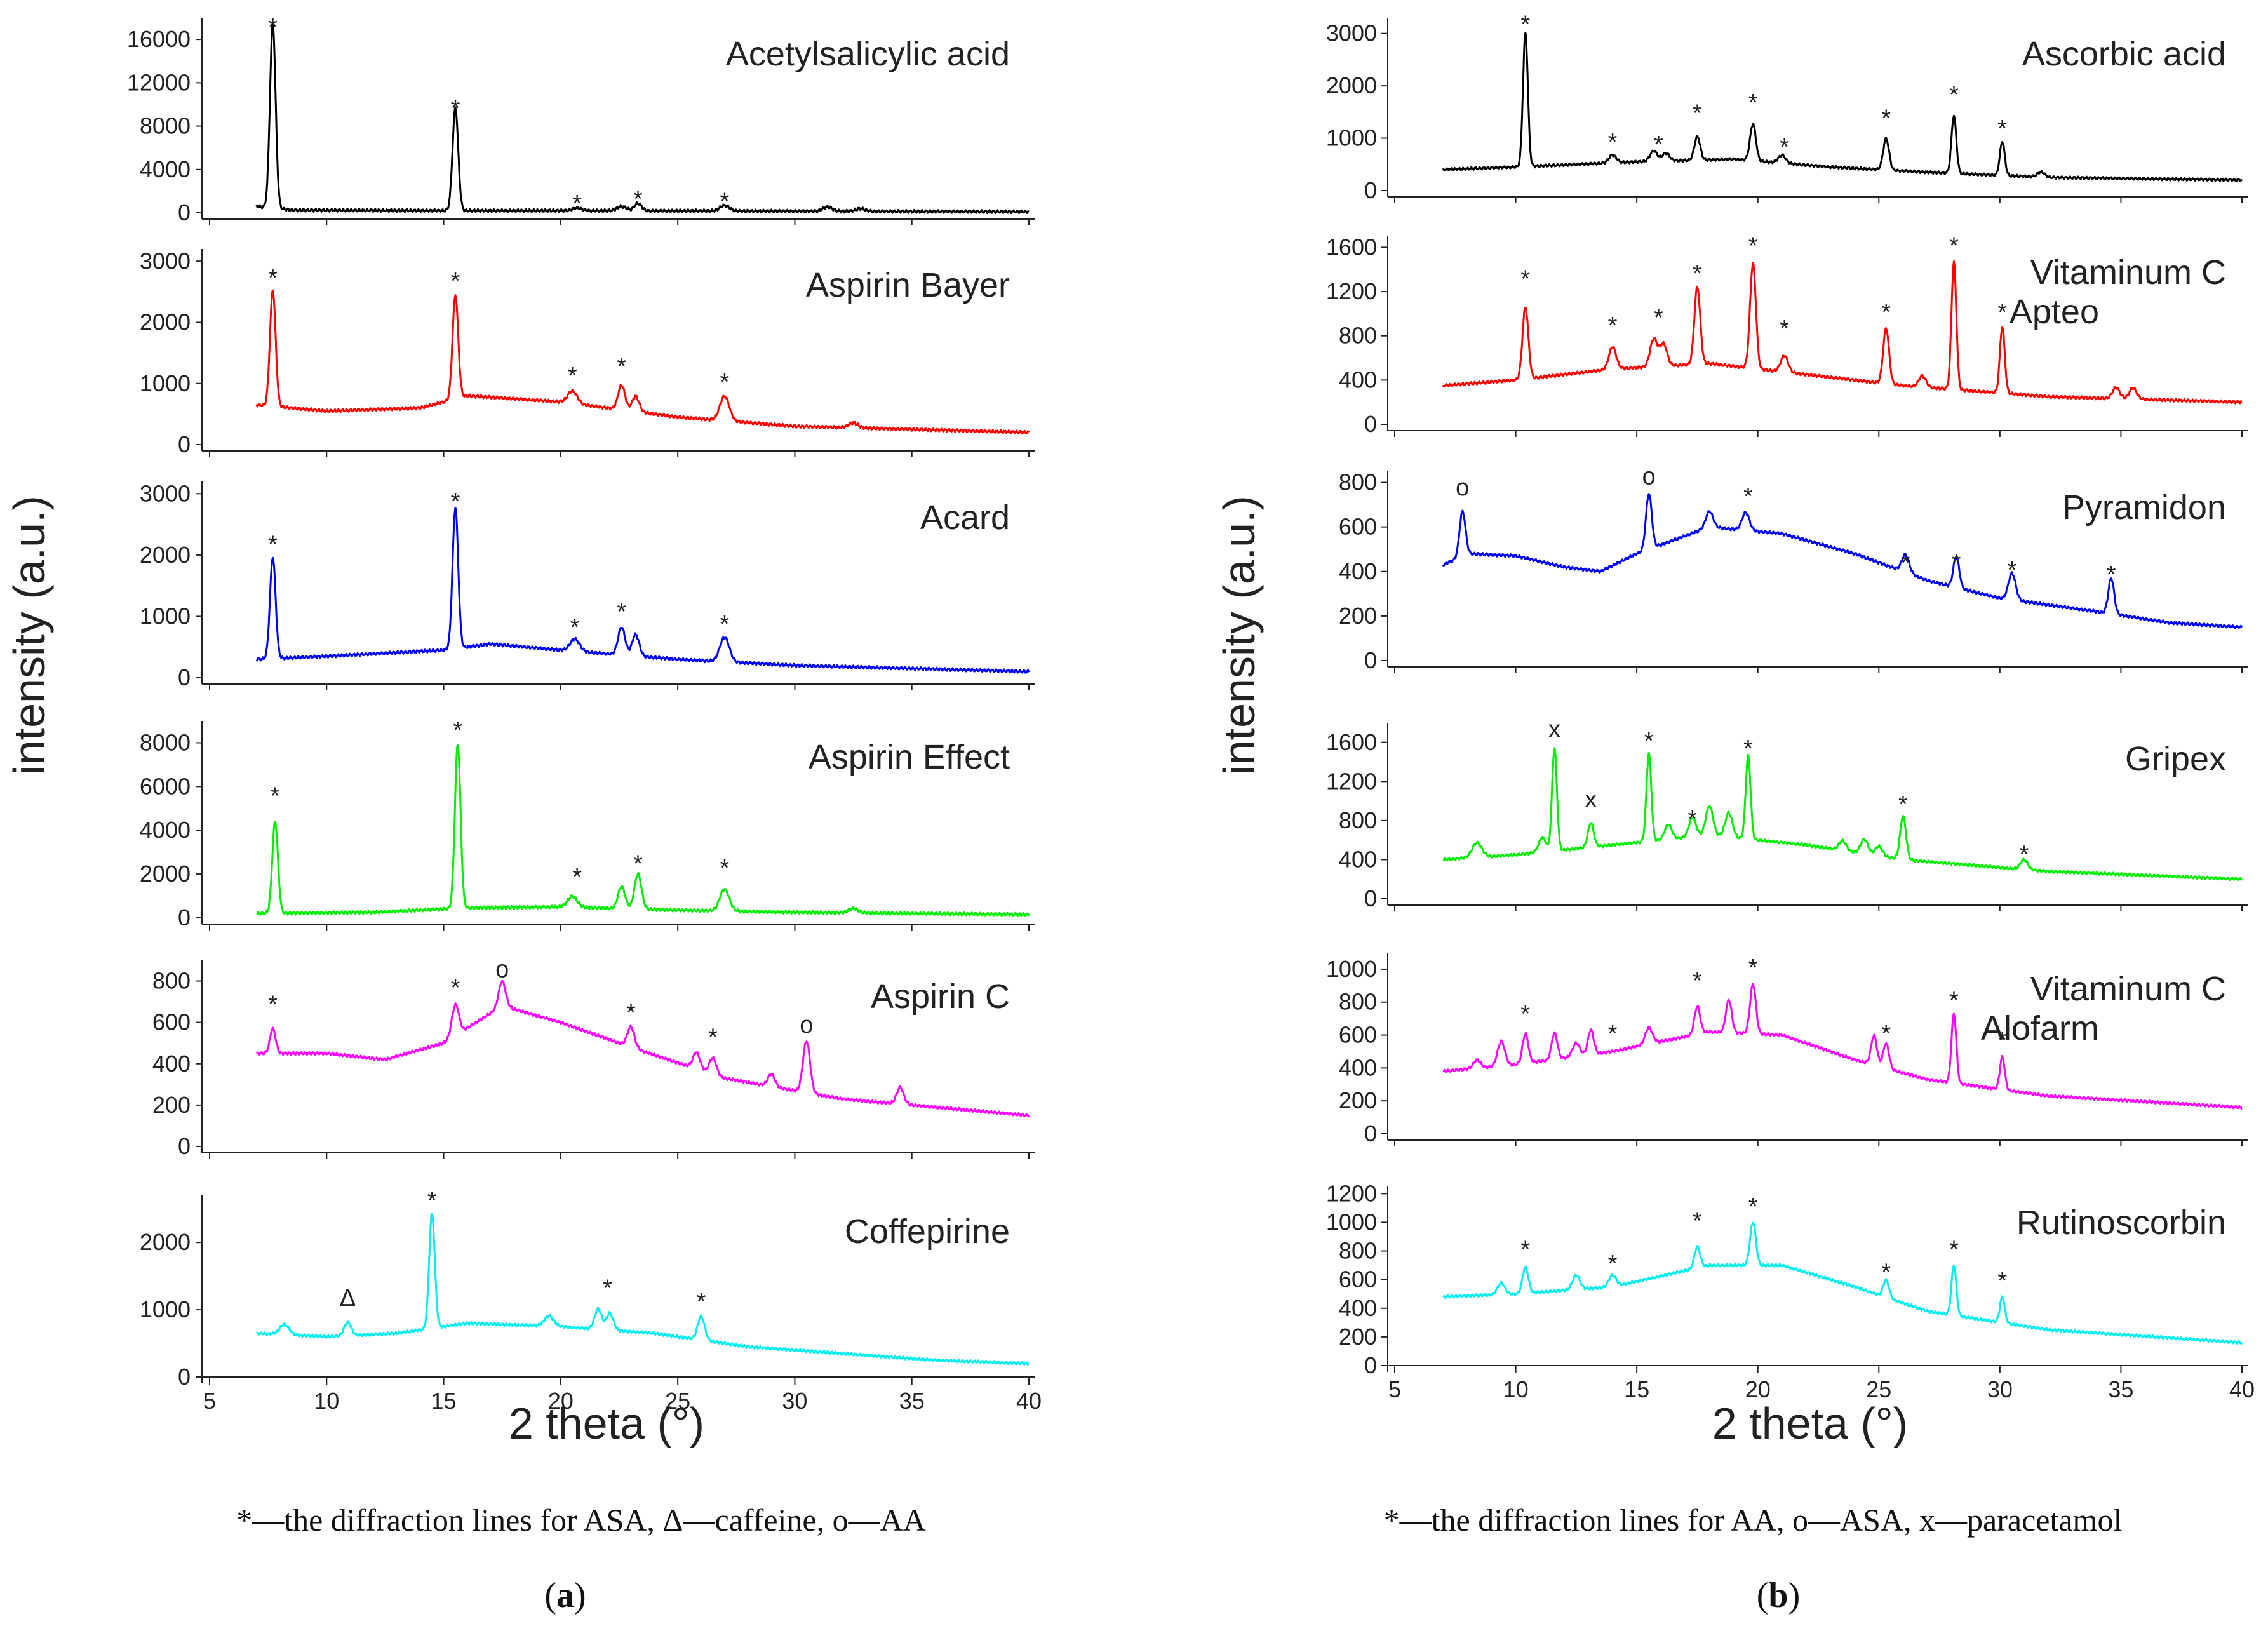 The width and height of the screenshot is (2268, 1633). What do you see at coordinates (2144, 507) in the screenshot?
I see `series-title: Pyramidon` at bounding box center [2144, 507].